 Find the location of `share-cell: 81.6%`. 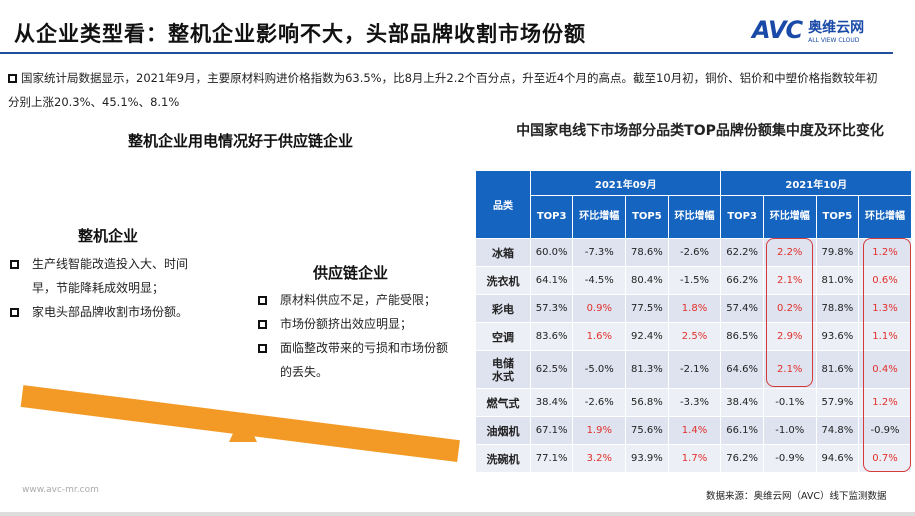

share-cell: 81.6% is located at coordinates (837, 369).